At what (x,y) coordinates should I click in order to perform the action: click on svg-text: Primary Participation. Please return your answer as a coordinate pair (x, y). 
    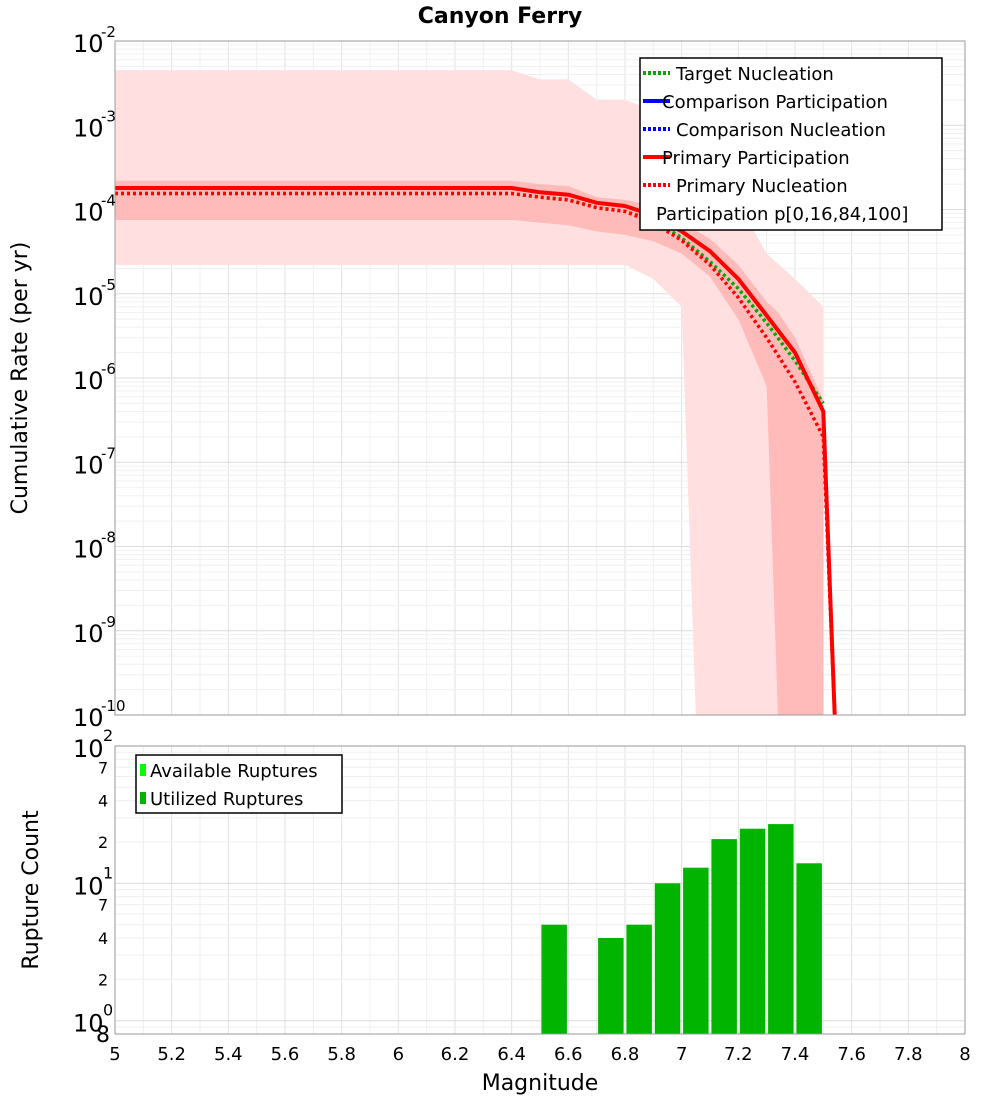
    Looking at the image, I should click on (756, 158).